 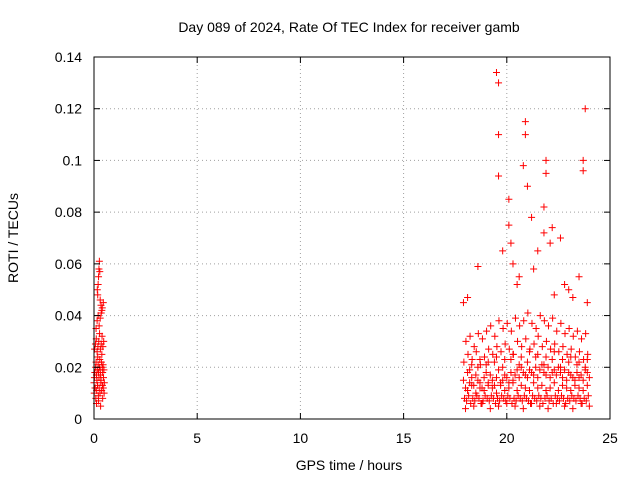 What do you see at coordinates (68, 367) in the screenshot?
I see `y-tick-label: 0.02` at bounding box center [68, 367].